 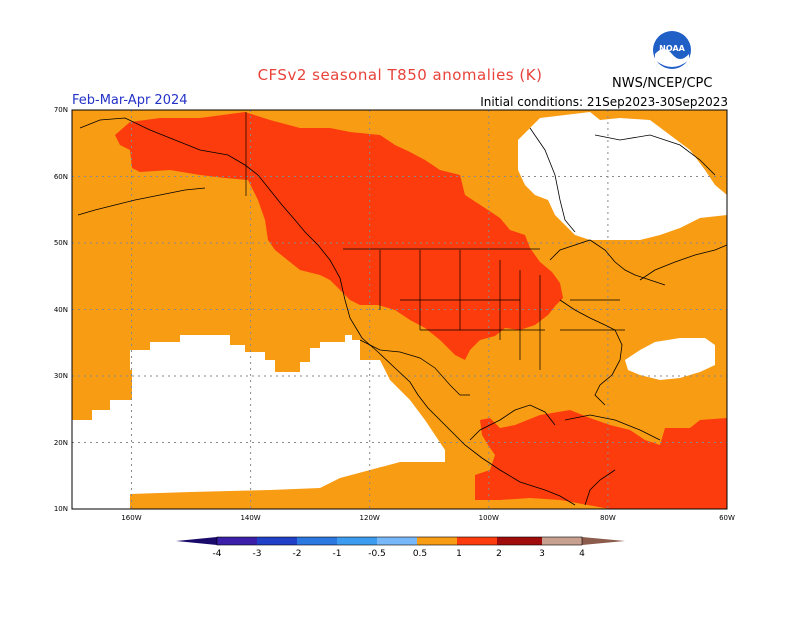 I want to click on lon-label: 100W, so click(x=489, y=518).